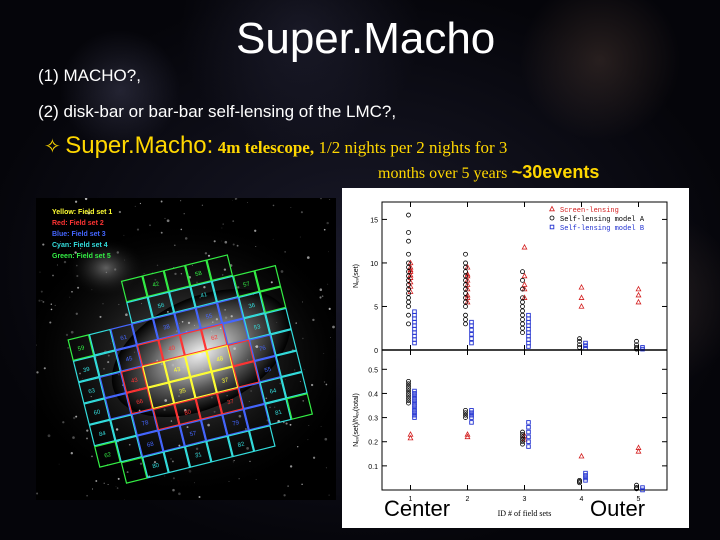 The image size is (720, 540). I want to click on field-label: 48, so click(220, 360).